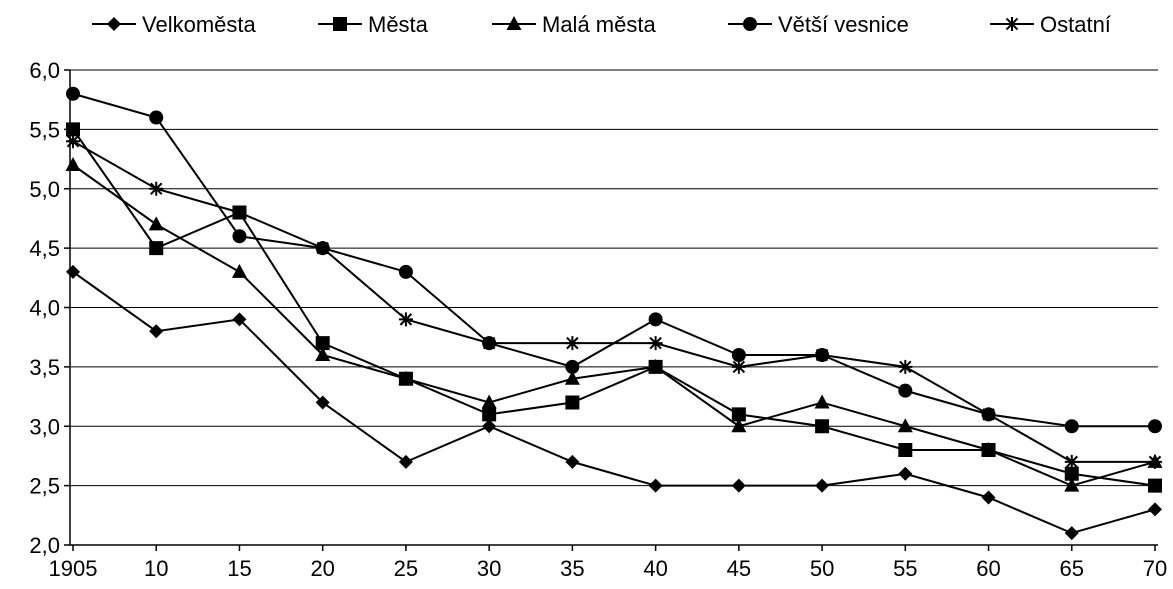  I want to click on legend-entry: Malá města, so click(574, 24).